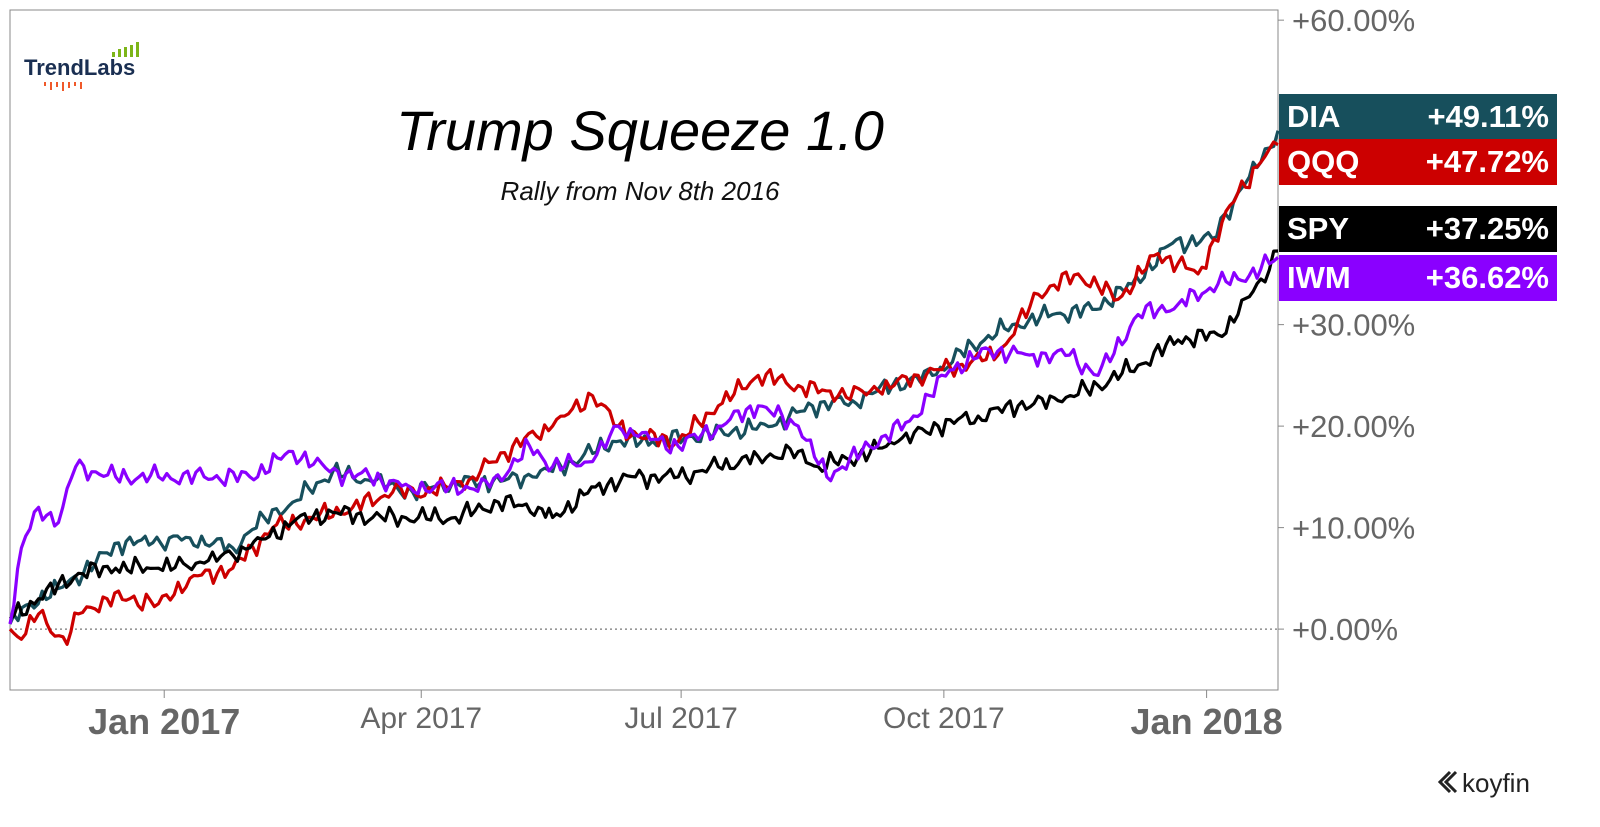  Describe the element at coordinates (1496, 783) in the screenshot. I see `footer-text: koyfin` at that location.